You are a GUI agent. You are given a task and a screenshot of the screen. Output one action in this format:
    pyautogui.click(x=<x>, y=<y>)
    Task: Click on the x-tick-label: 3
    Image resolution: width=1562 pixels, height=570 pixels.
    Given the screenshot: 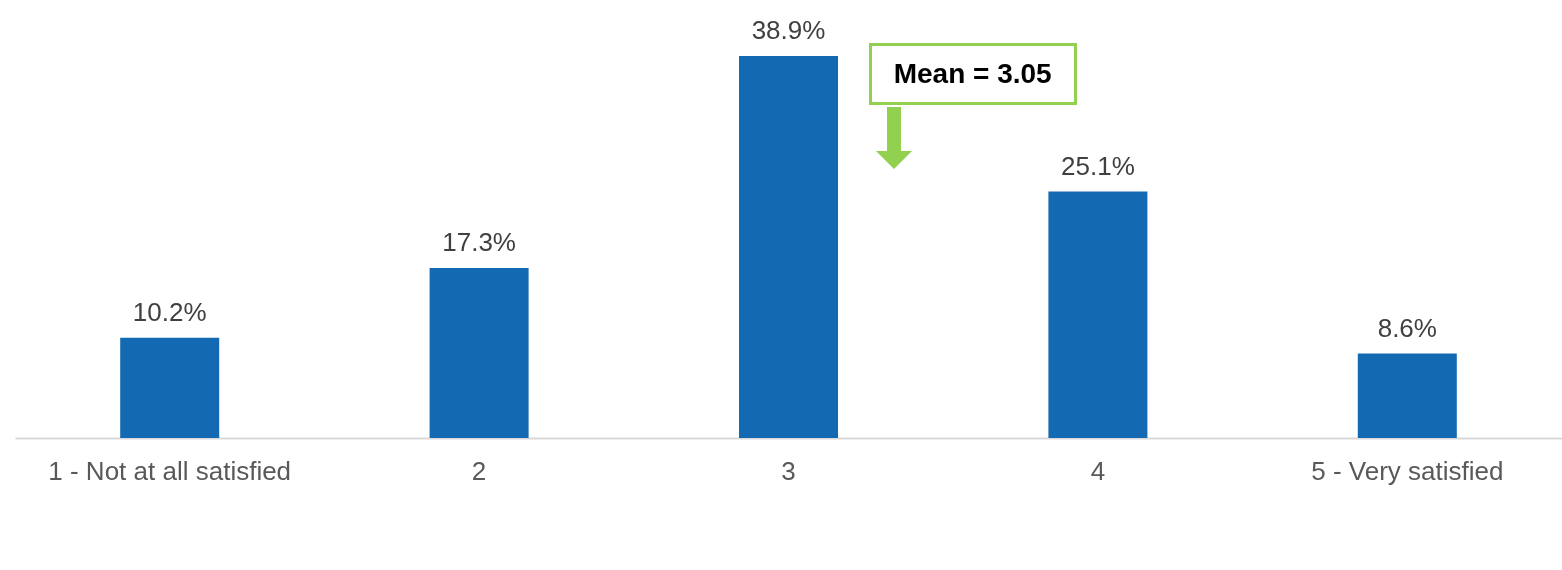 What is the action you would take?
    pyautogui.click(x=788, y=470)
    